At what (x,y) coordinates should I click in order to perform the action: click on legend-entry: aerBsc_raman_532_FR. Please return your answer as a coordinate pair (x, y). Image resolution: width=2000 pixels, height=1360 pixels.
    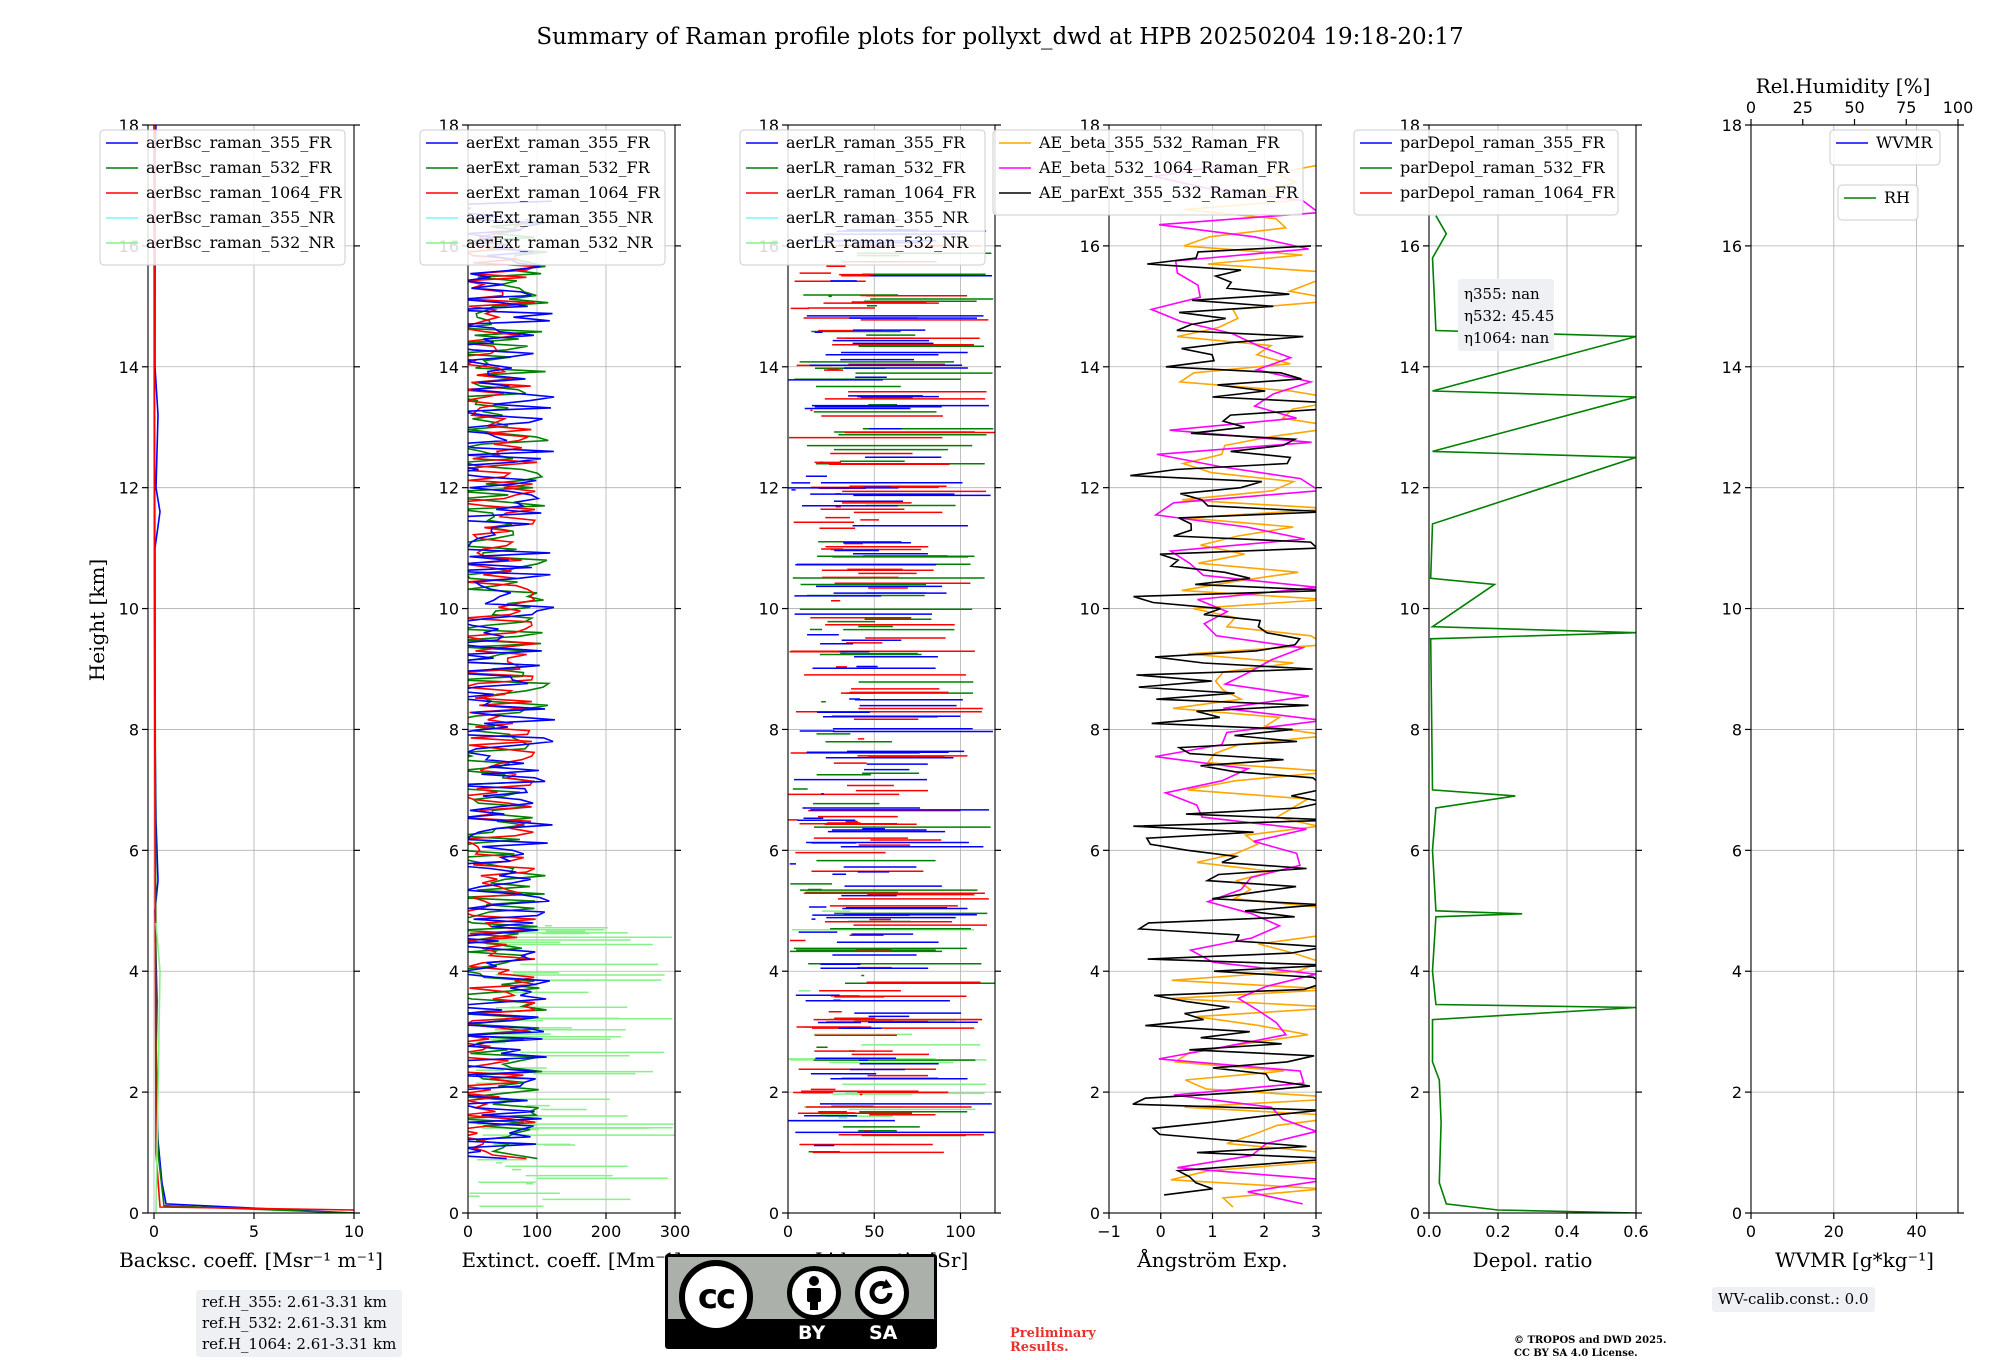
    Looking at the image, I should click on (239, 167).